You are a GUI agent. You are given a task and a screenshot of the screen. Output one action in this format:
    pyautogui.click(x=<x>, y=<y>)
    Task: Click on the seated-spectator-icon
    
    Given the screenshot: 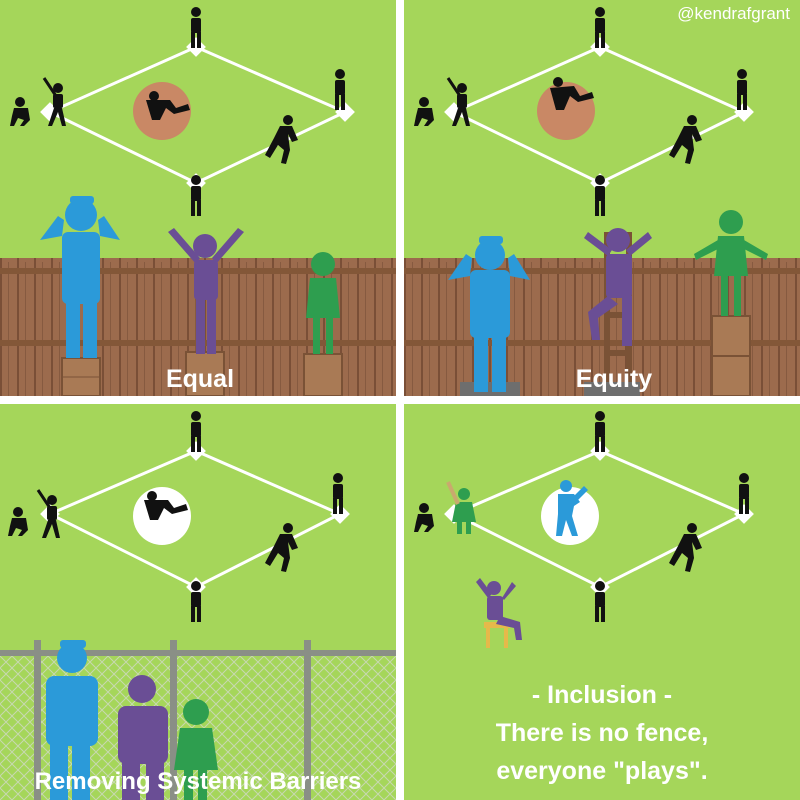 What is the action you would take?
    pyautogui.click(x=499, y=613)
    